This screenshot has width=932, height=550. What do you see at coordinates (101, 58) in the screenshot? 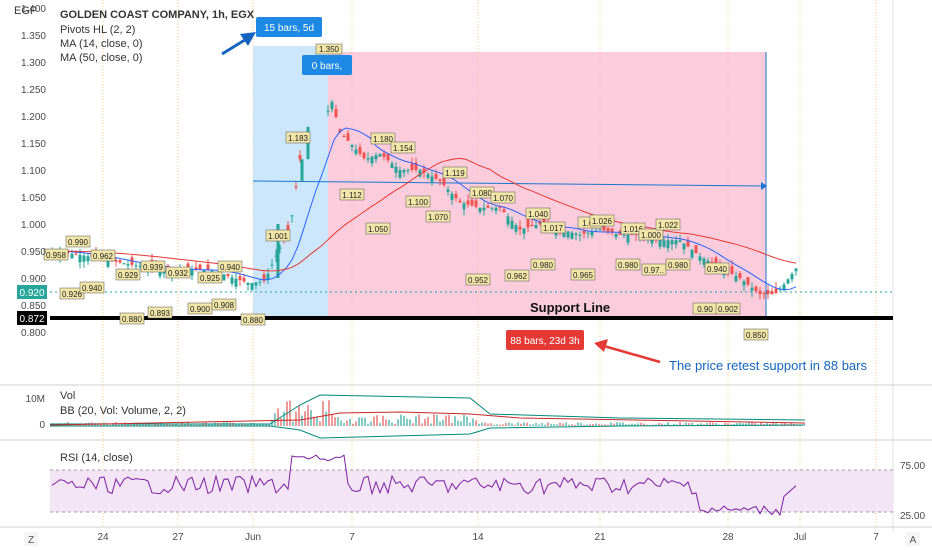
I see `legend-ma50: MA (50, close, 0)` at bounding box center [101, 58].